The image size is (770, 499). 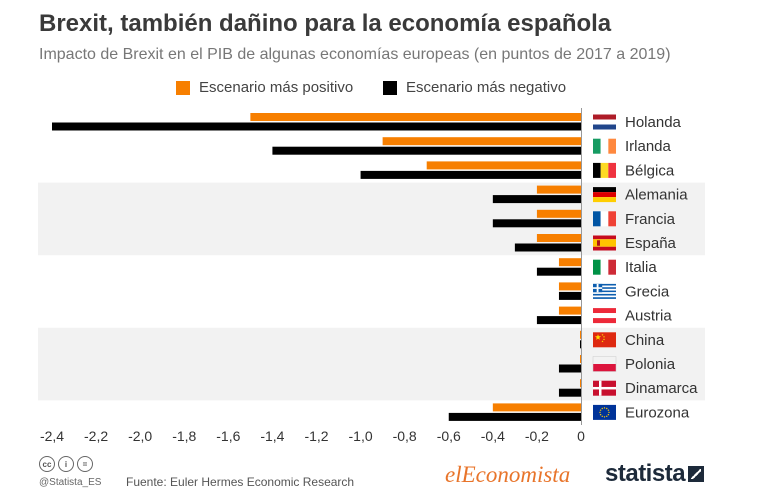 I want to click on flag-de-icon, so click(x=604, y=195).